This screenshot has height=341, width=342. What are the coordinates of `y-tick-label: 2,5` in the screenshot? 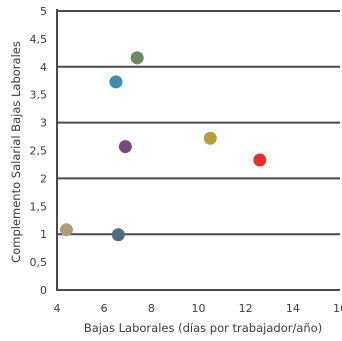 It's located at (39, 151).